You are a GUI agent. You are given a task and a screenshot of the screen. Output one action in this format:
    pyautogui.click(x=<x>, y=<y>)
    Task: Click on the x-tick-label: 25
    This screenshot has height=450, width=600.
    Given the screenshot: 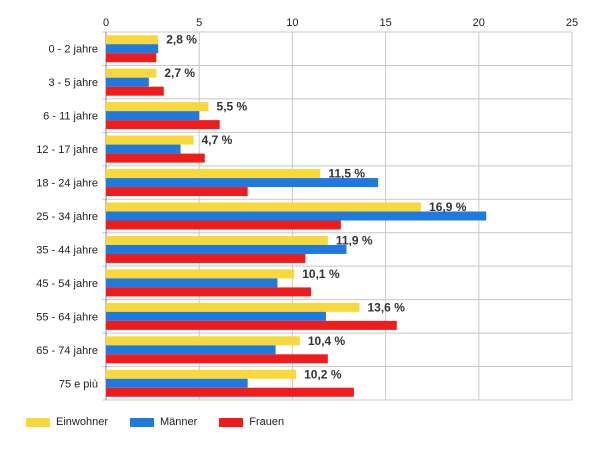 What is the action you would take?
    pyautogui.click(x=572, y=23)
    